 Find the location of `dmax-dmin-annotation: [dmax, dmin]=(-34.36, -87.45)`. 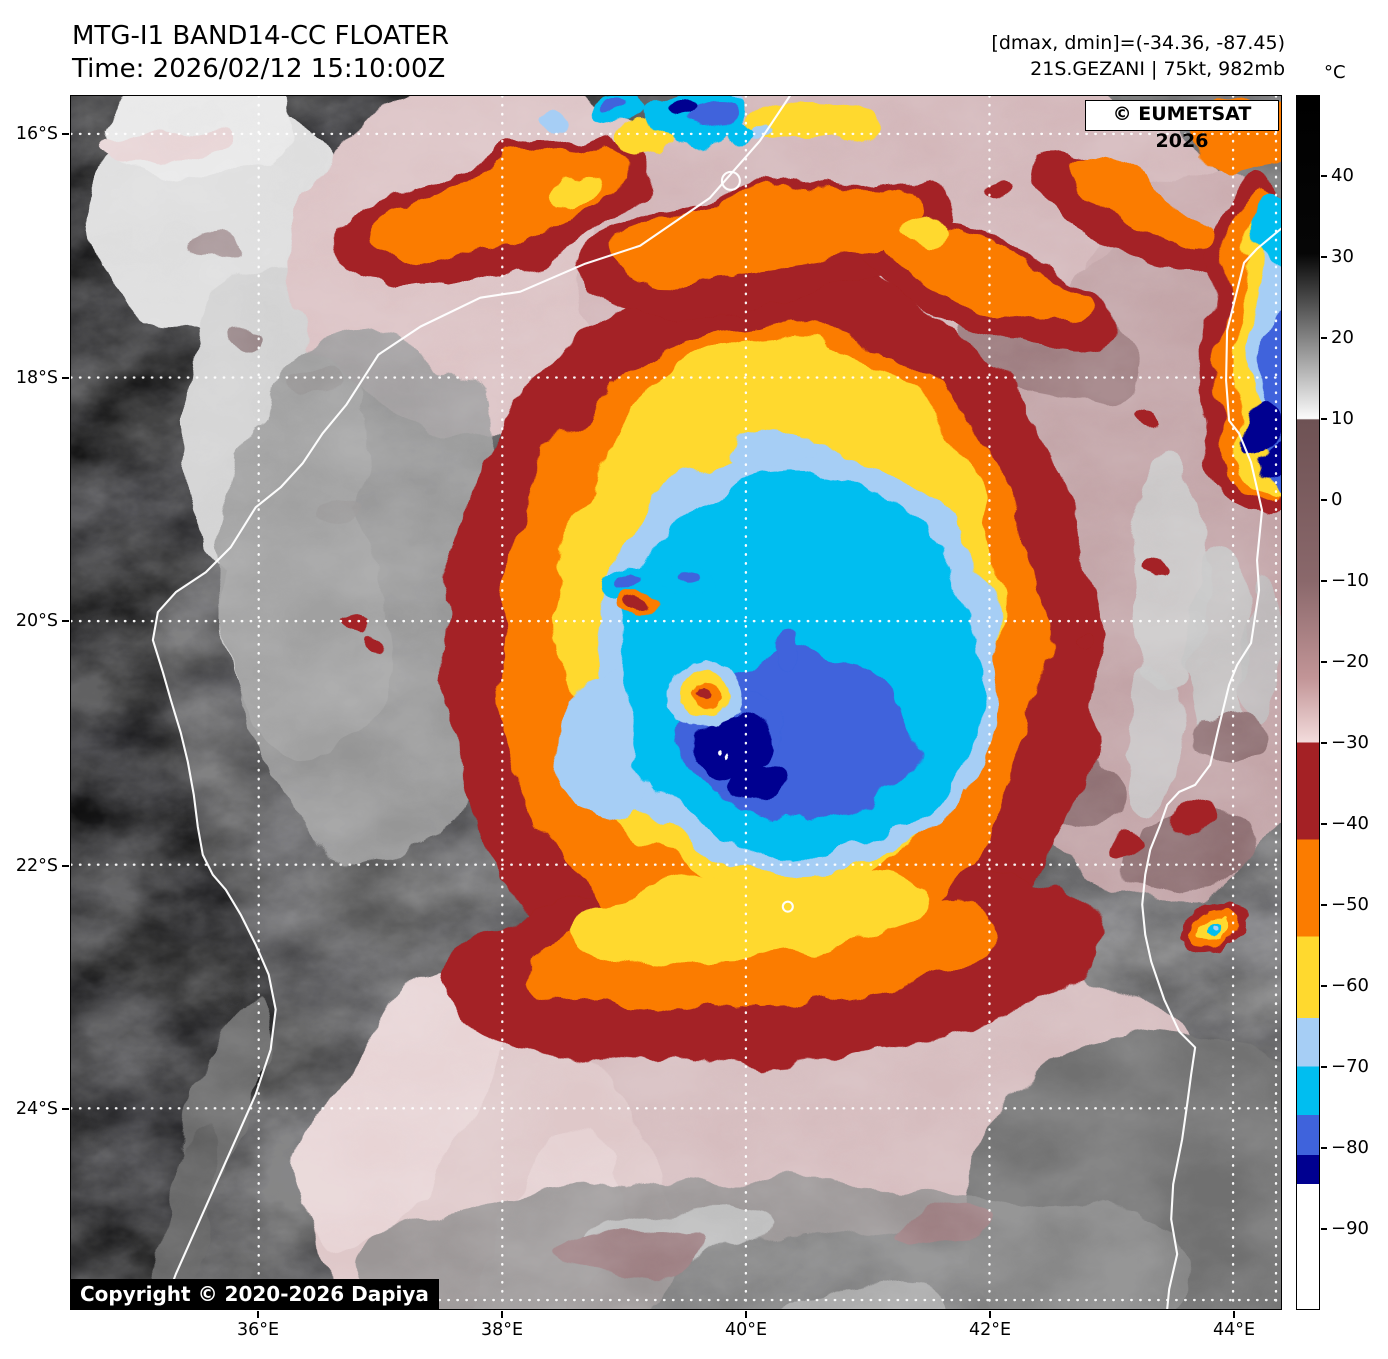

dmax-dmin-annotation: [dmax, dmin]=(-34.36, -87.45) is located at coordinates (1138, 43).